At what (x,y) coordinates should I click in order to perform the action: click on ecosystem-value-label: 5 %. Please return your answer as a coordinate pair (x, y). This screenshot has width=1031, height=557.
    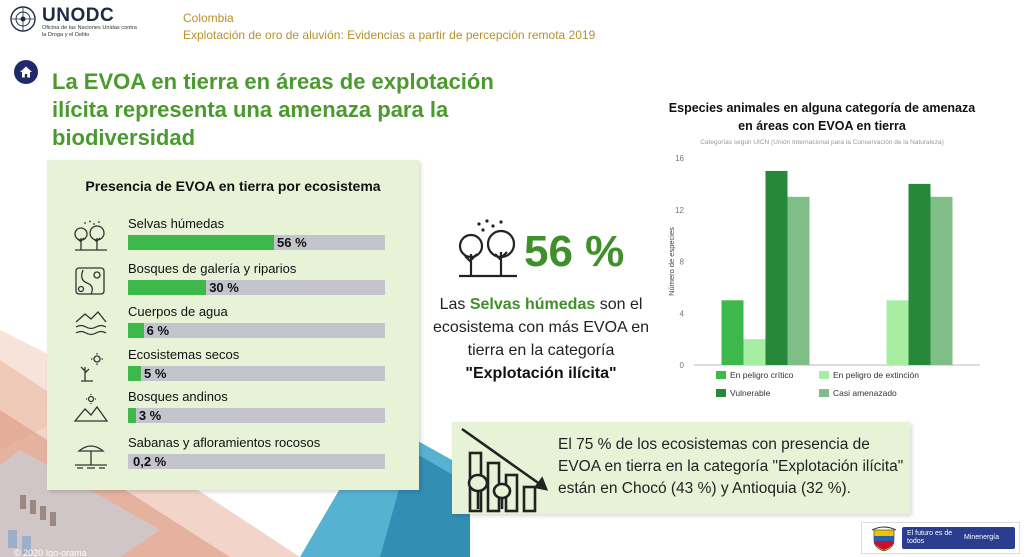
    Looking at the image, I should click on (155, 373).